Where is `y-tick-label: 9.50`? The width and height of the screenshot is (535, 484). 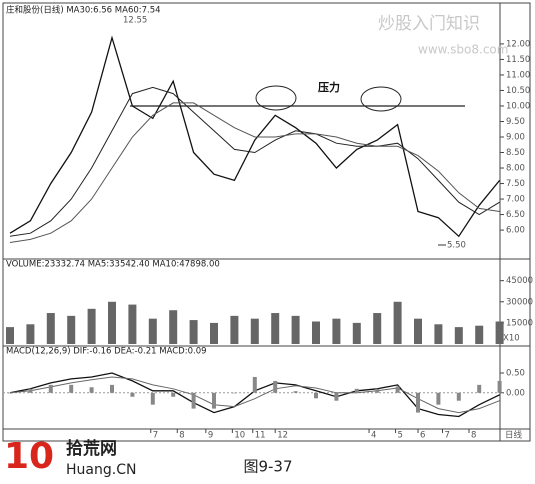
y-tick-label: 9.50 is located at coordinates (515, 122).